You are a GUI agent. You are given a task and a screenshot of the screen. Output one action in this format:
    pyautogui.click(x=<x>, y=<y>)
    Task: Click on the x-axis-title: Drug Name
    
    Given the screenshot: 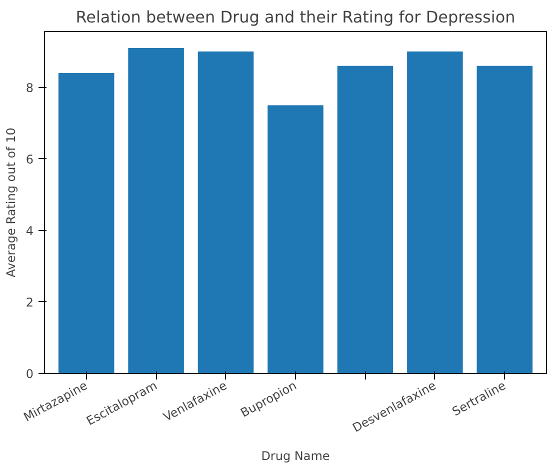 What is the action you would take?
    pyautogui.click(x=295, y=456)
    